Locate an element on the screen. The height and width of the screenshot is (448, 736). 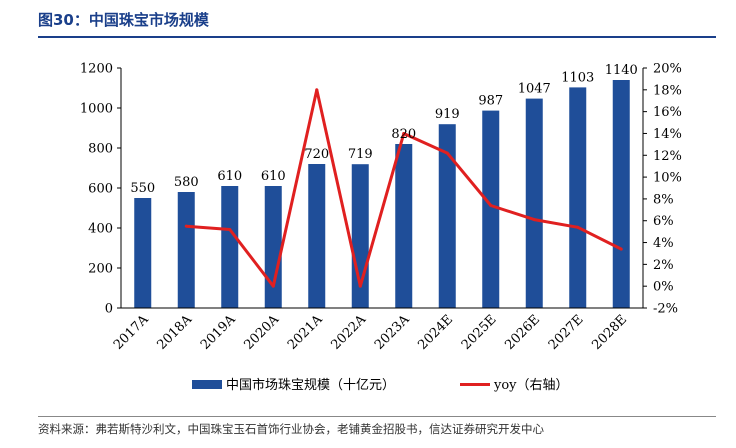
x-tick-label: 2023A is located at coordinates (392, 332).